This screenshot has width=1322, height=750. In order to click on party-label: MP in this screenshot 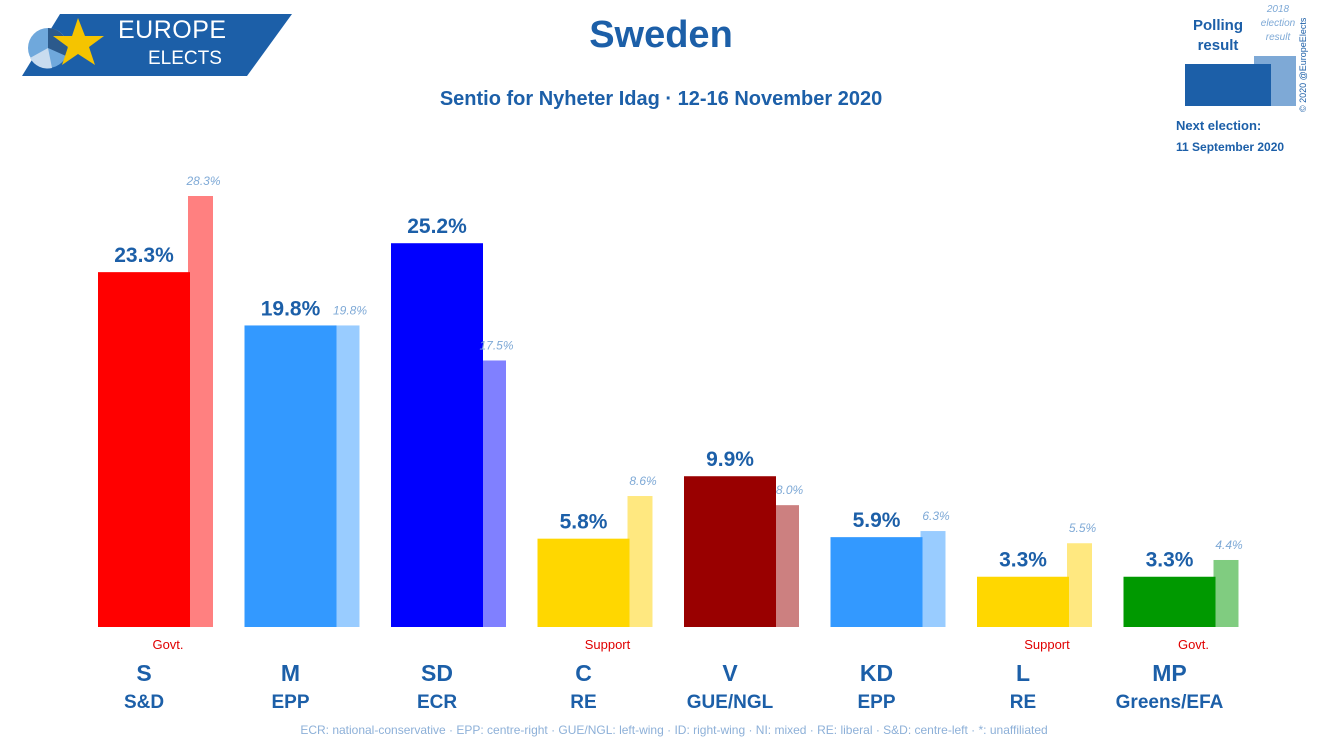, I will do `click(1169, 673)`.